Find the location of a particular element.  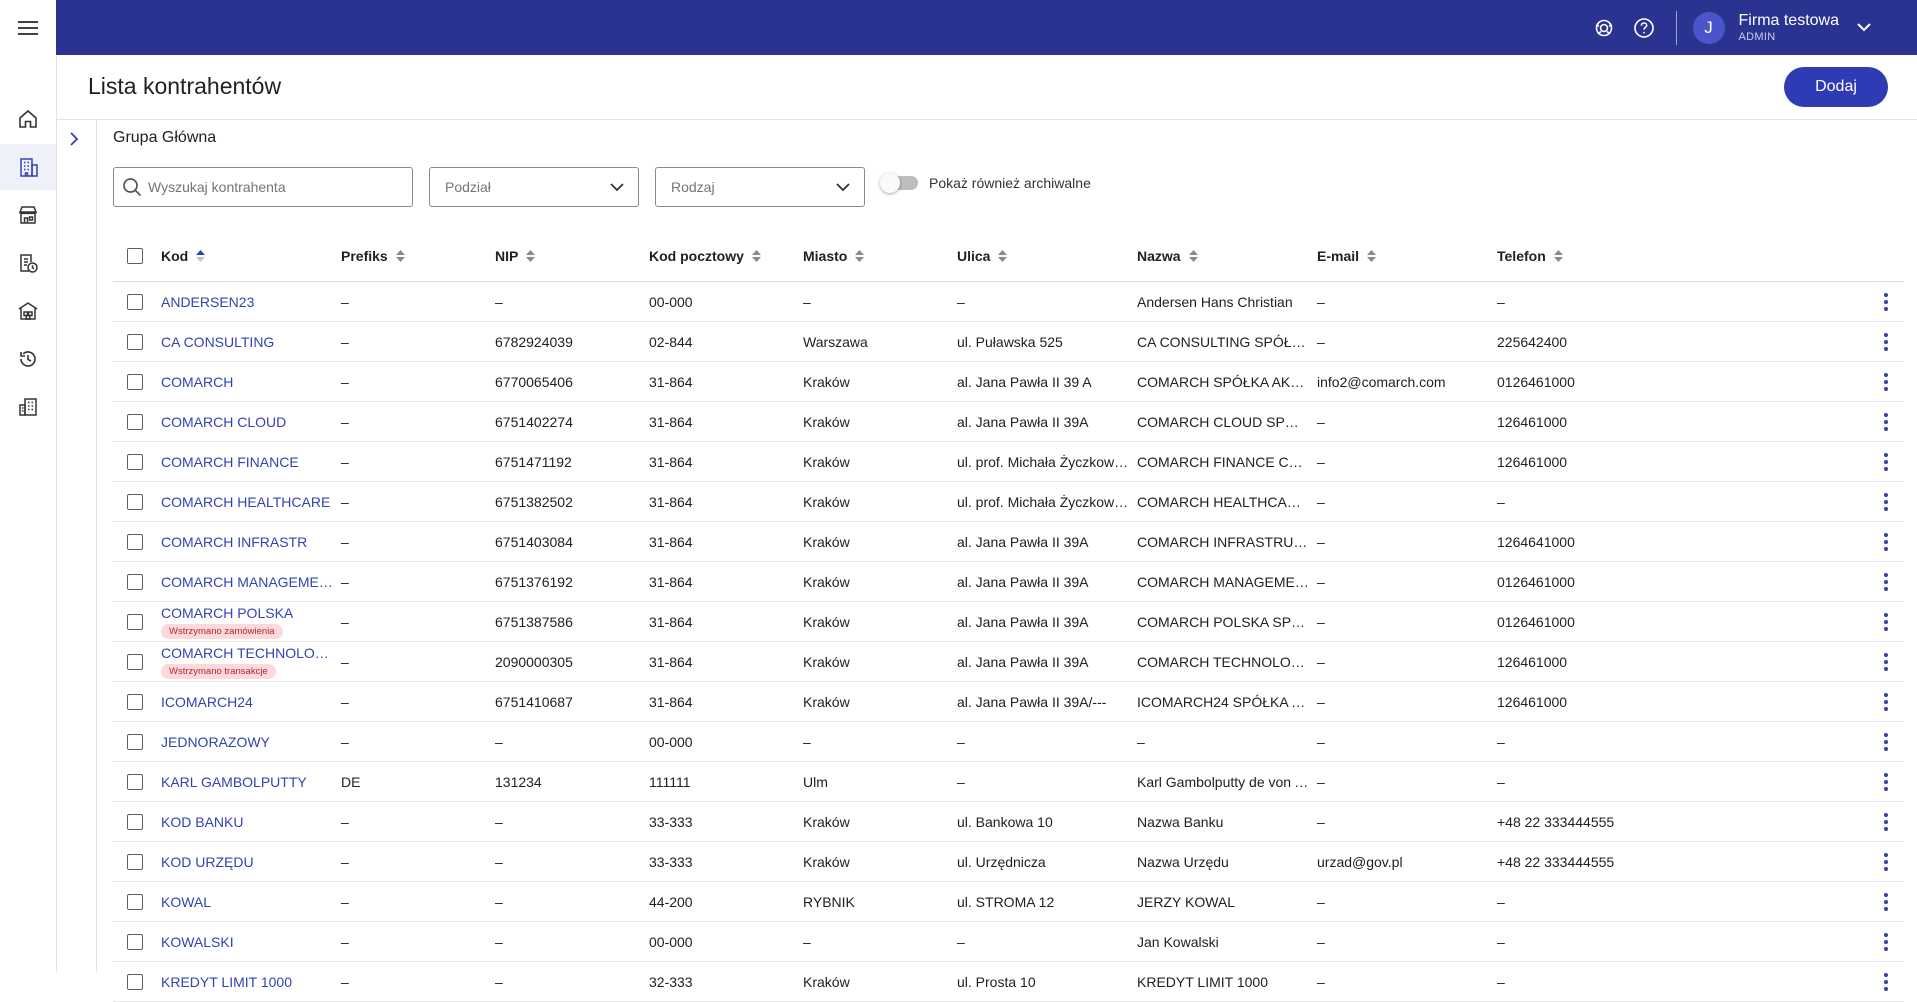

column-header-kod-pocztowy: Kod pocztowy is located at coordinates (705, 255).